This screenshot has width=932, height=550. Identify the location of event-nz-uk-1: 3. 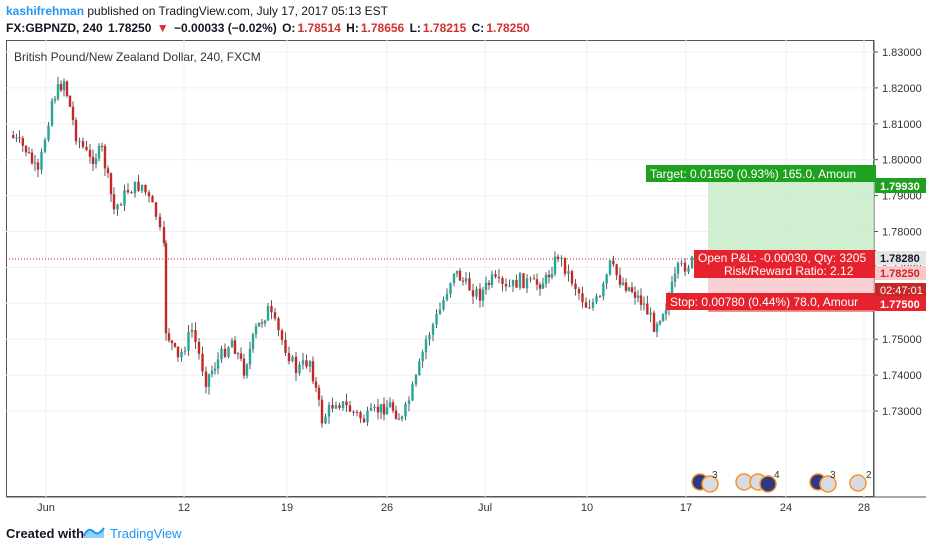
(705, 481).